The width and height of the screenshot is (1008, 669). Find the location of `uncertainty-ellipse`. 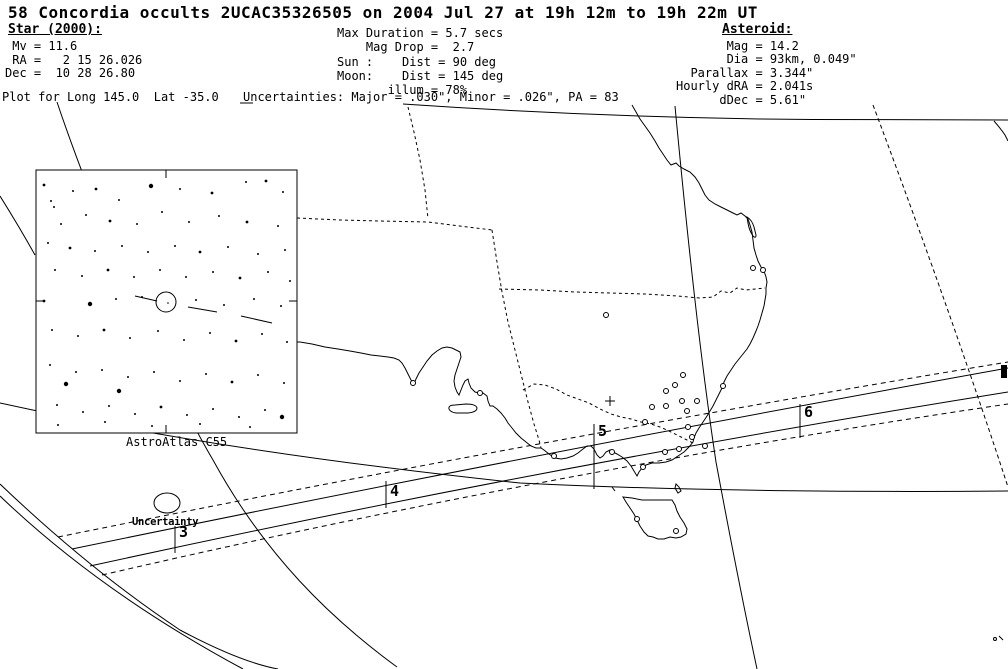

uncertainty-ellipse is located at coordinates (167, 503).